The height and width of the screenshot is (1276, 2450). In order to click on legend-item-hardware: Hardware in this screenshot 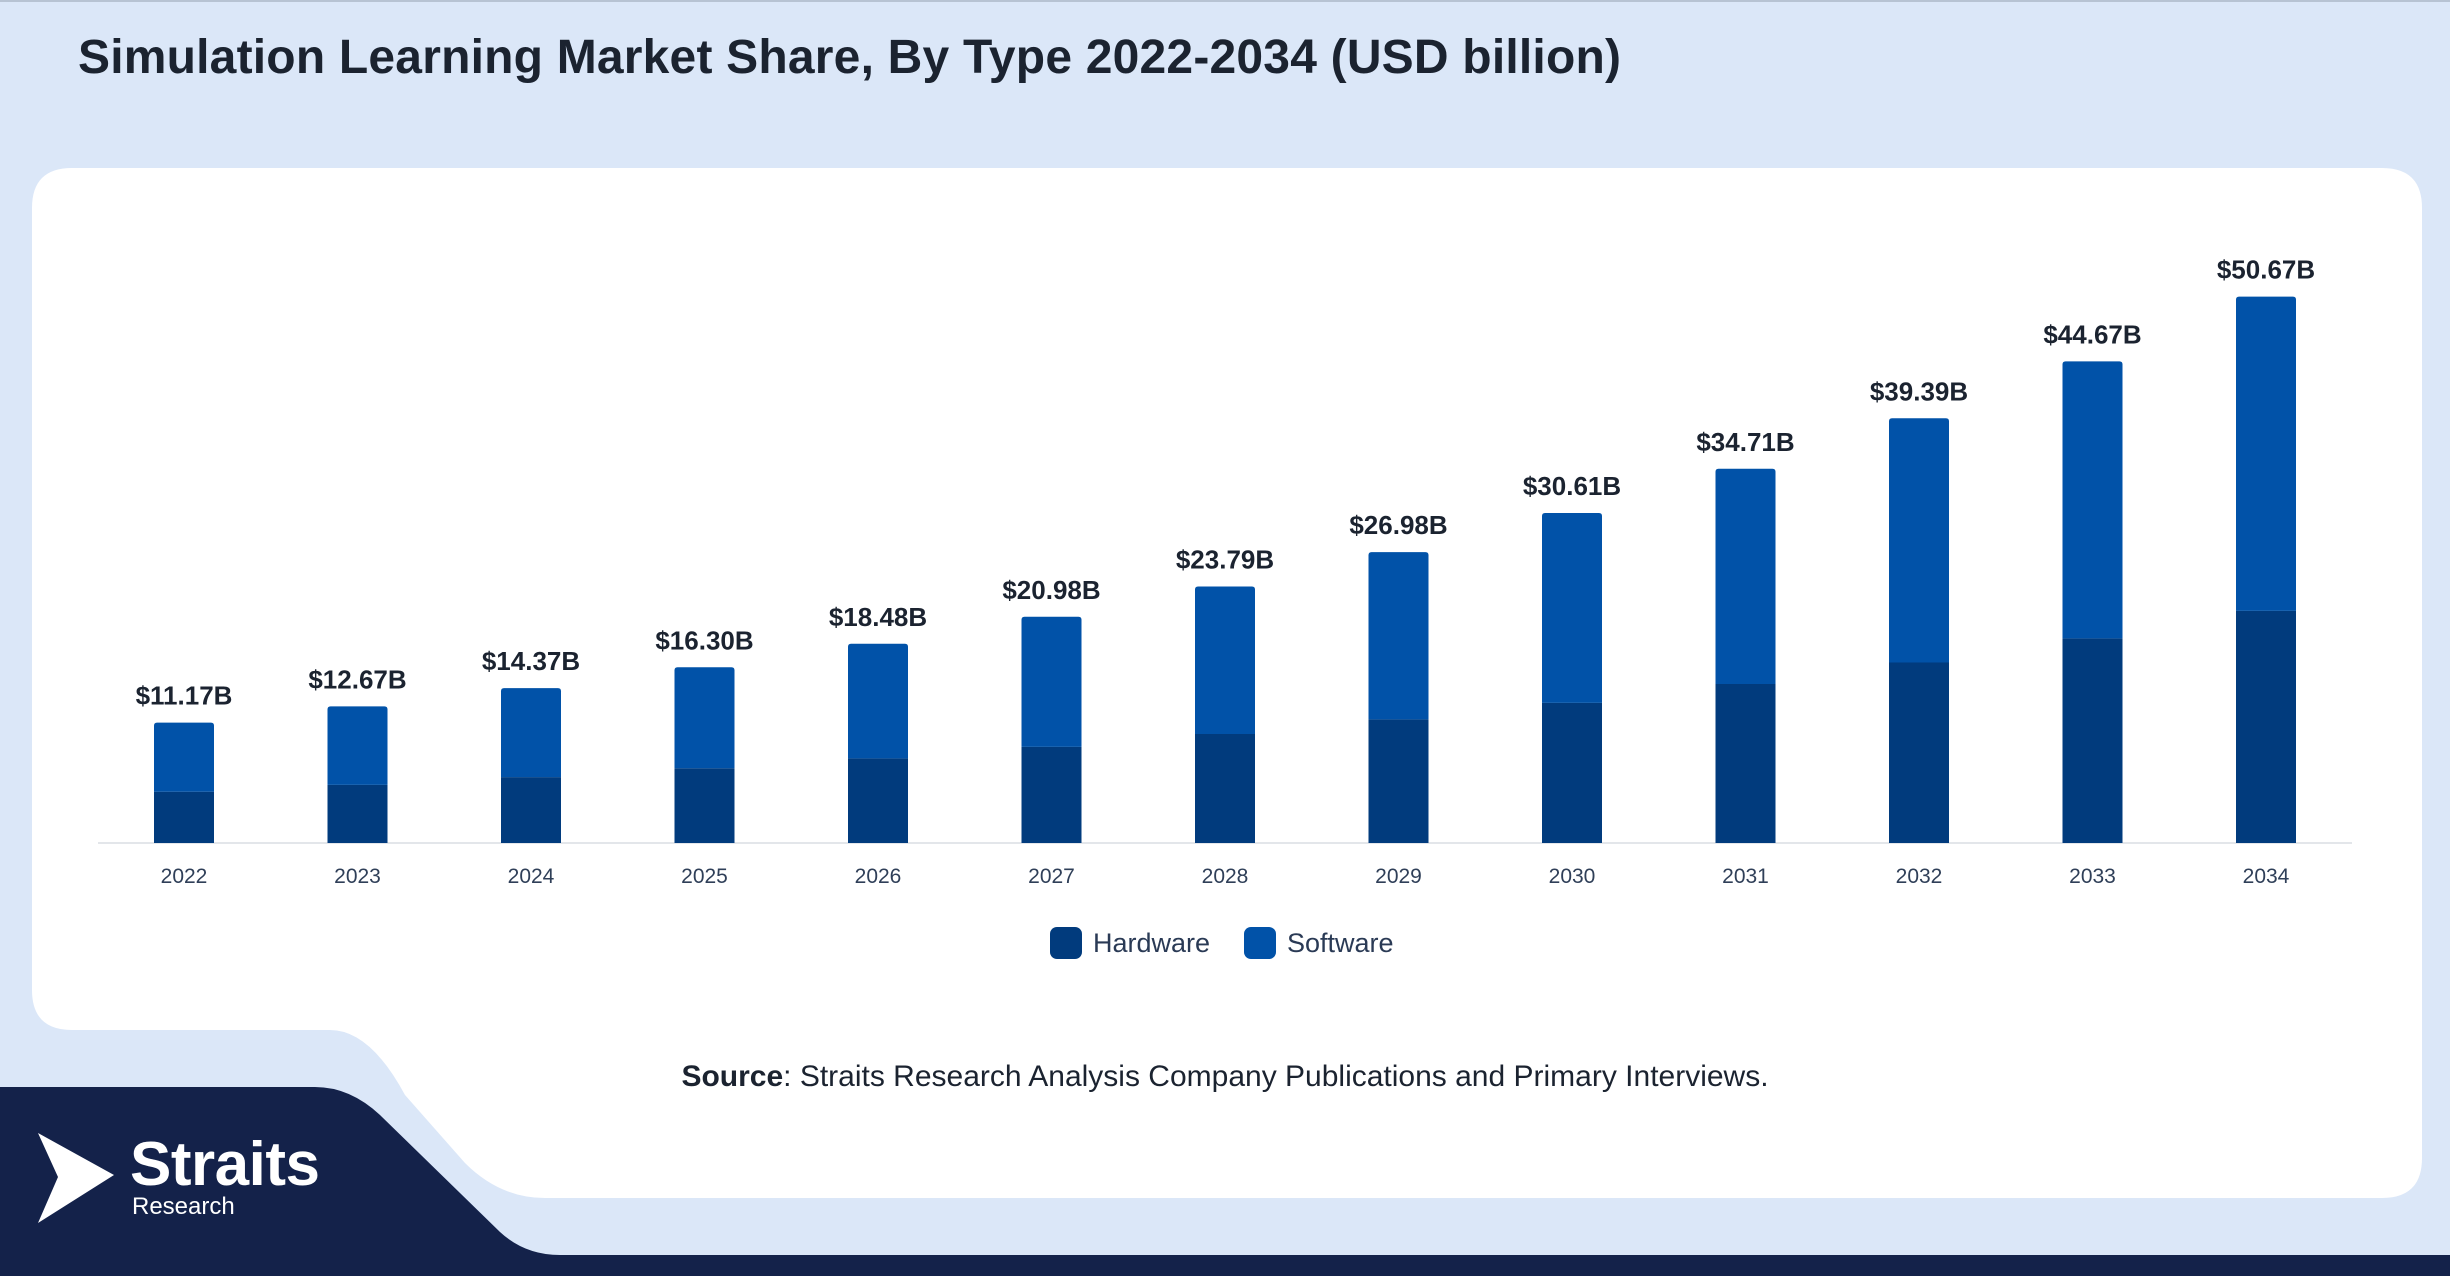, I will do `click(1130, 943)`.